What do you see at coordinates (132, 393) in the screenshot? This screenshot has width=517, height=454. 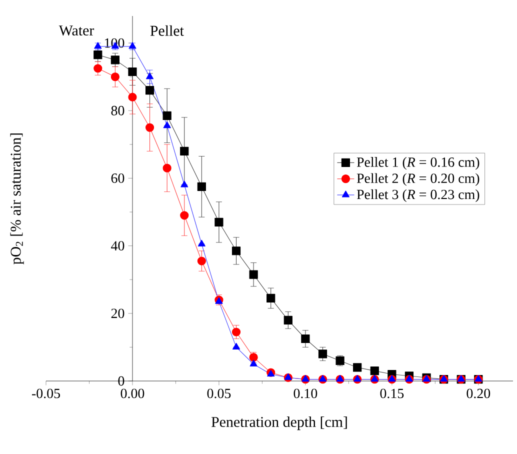 I see `x-tick-label: 0.00` at bounding box center [132, 393].